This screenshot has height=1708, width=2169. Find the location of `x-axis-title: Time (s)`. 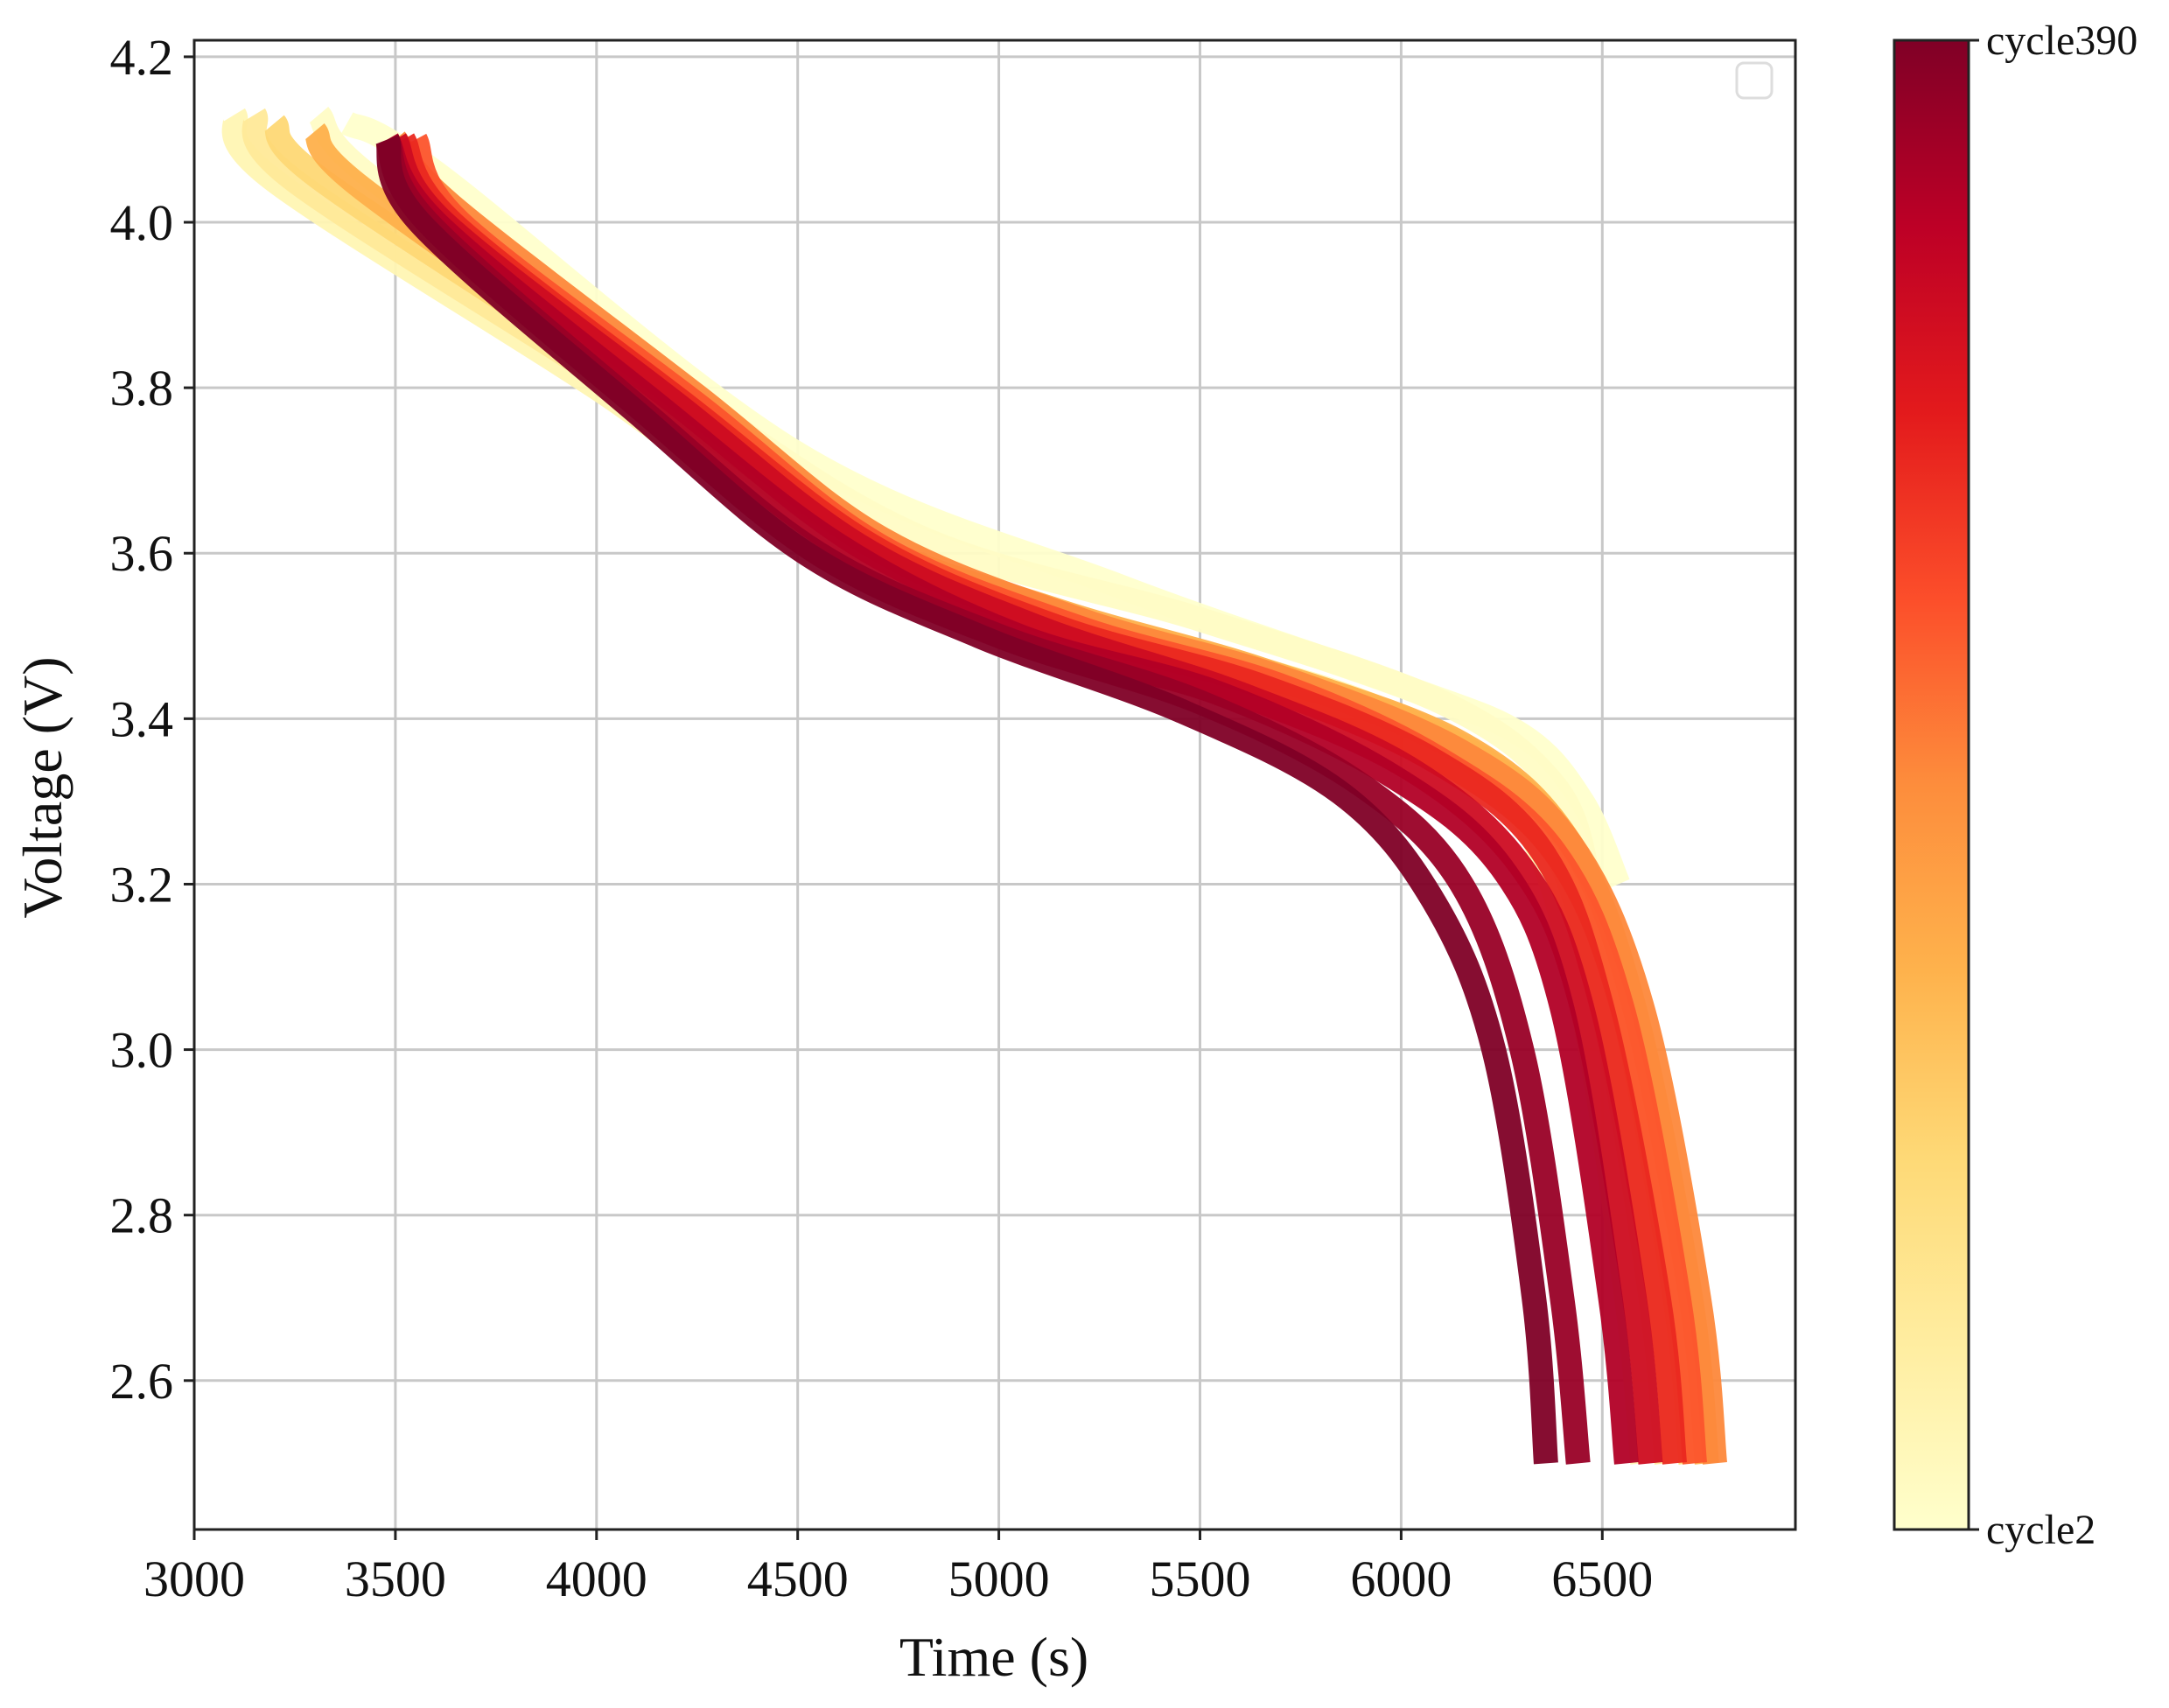

x-axis-title: Time (s) is located at coordinates (994, 1657).